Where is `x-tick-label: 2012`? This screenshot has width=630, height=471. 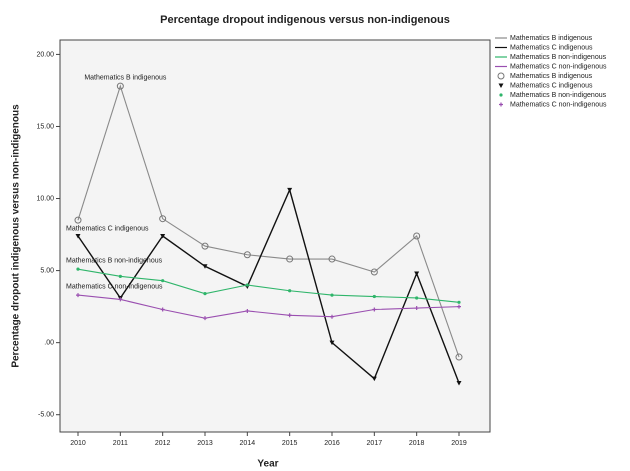 x-tick-label: 2012 is located at coordinates (163, 443).